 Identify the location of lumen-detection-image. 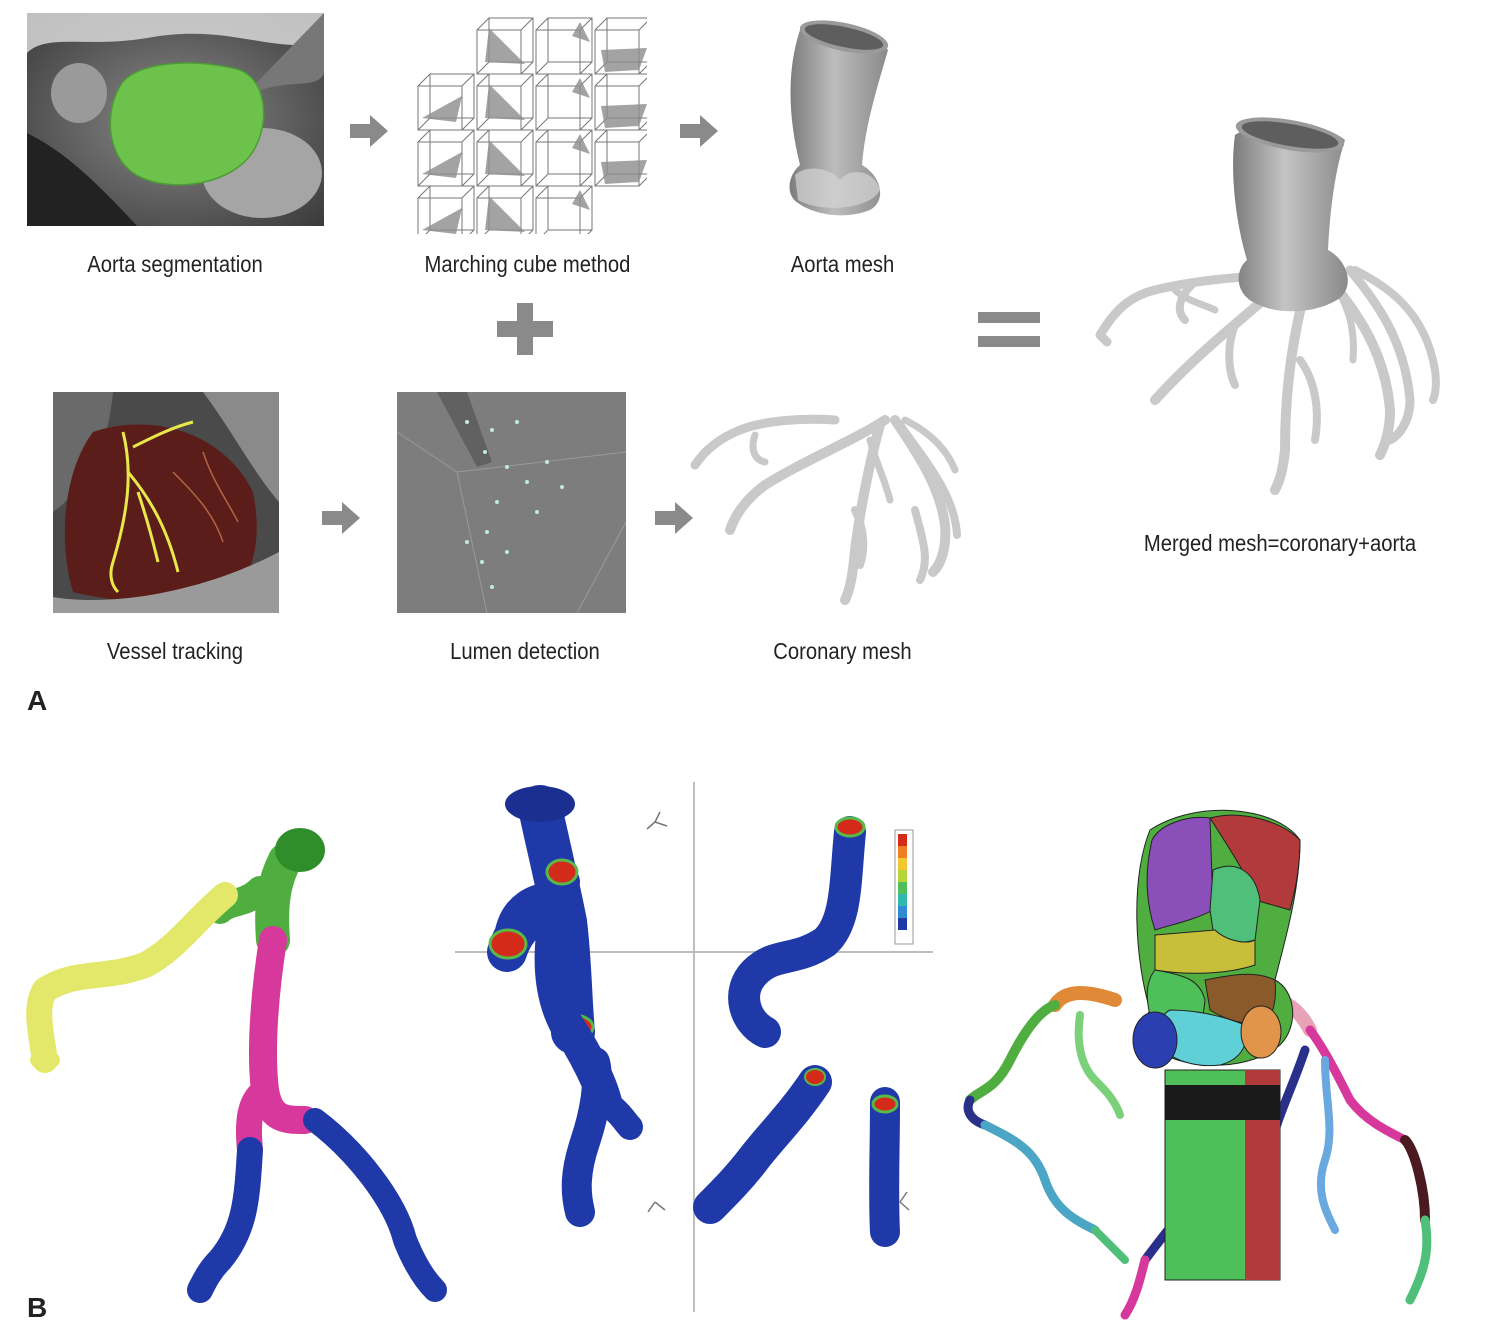
(511, 502).